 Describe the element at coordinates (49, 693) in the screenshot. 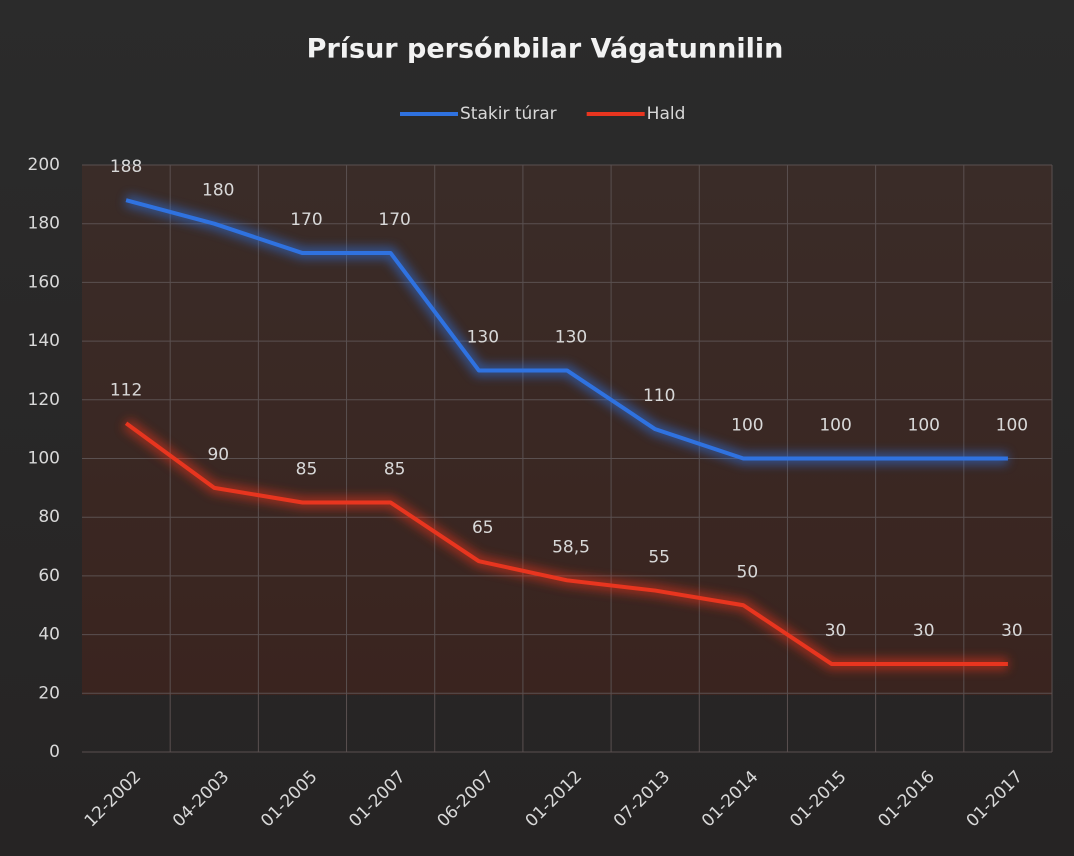

I see `y-tick-label: 20` at that location.